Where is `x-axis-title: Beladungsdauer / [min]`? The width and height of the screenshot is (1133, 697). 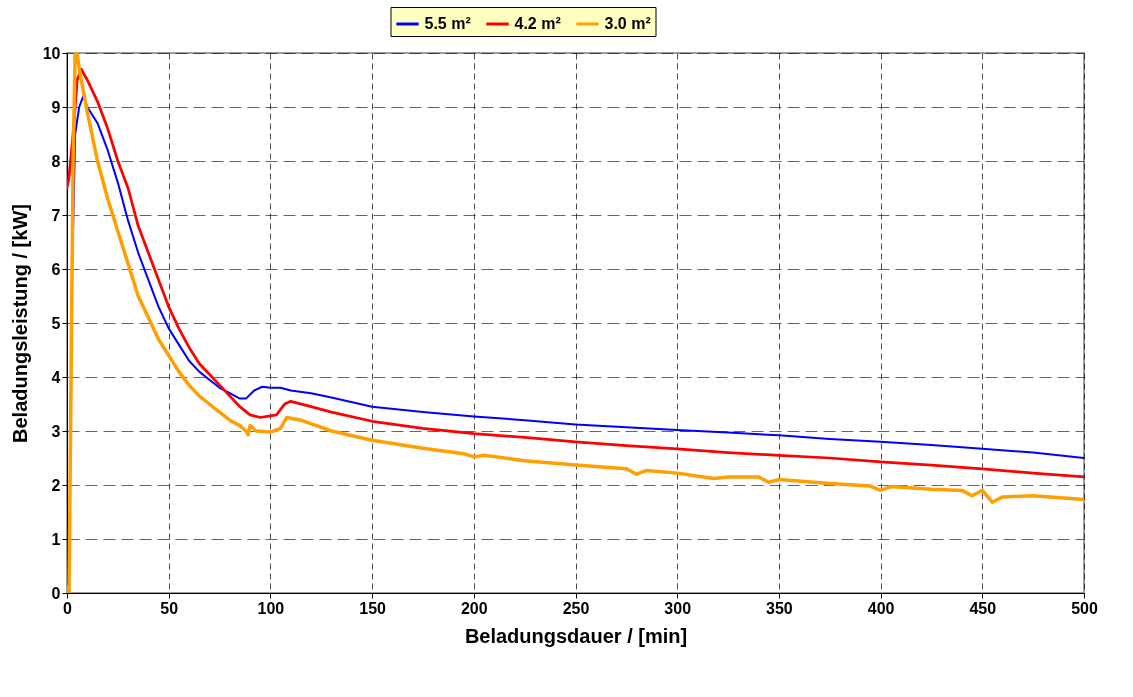 x-axis-title: Beladungsdauer / [min] is located at coordinates (576, 635).